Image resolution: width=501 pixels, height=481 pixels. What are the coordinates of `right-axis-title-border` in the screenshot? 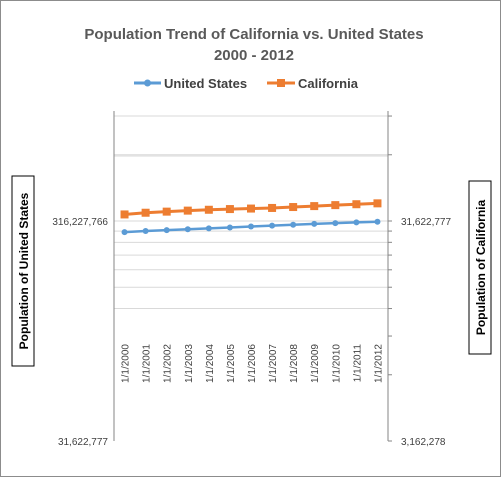 It's located at (480, 267).